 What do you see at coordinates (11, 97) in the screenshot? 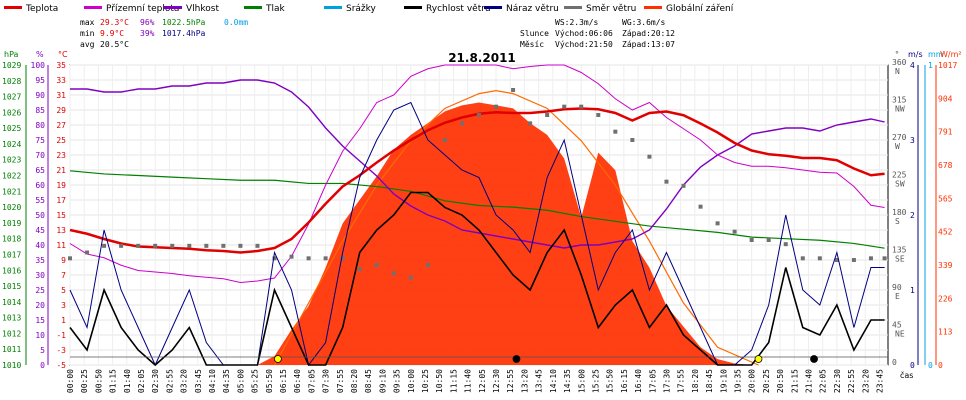
I see `hpa-tick: 1027` at bounding box center [11, 97].